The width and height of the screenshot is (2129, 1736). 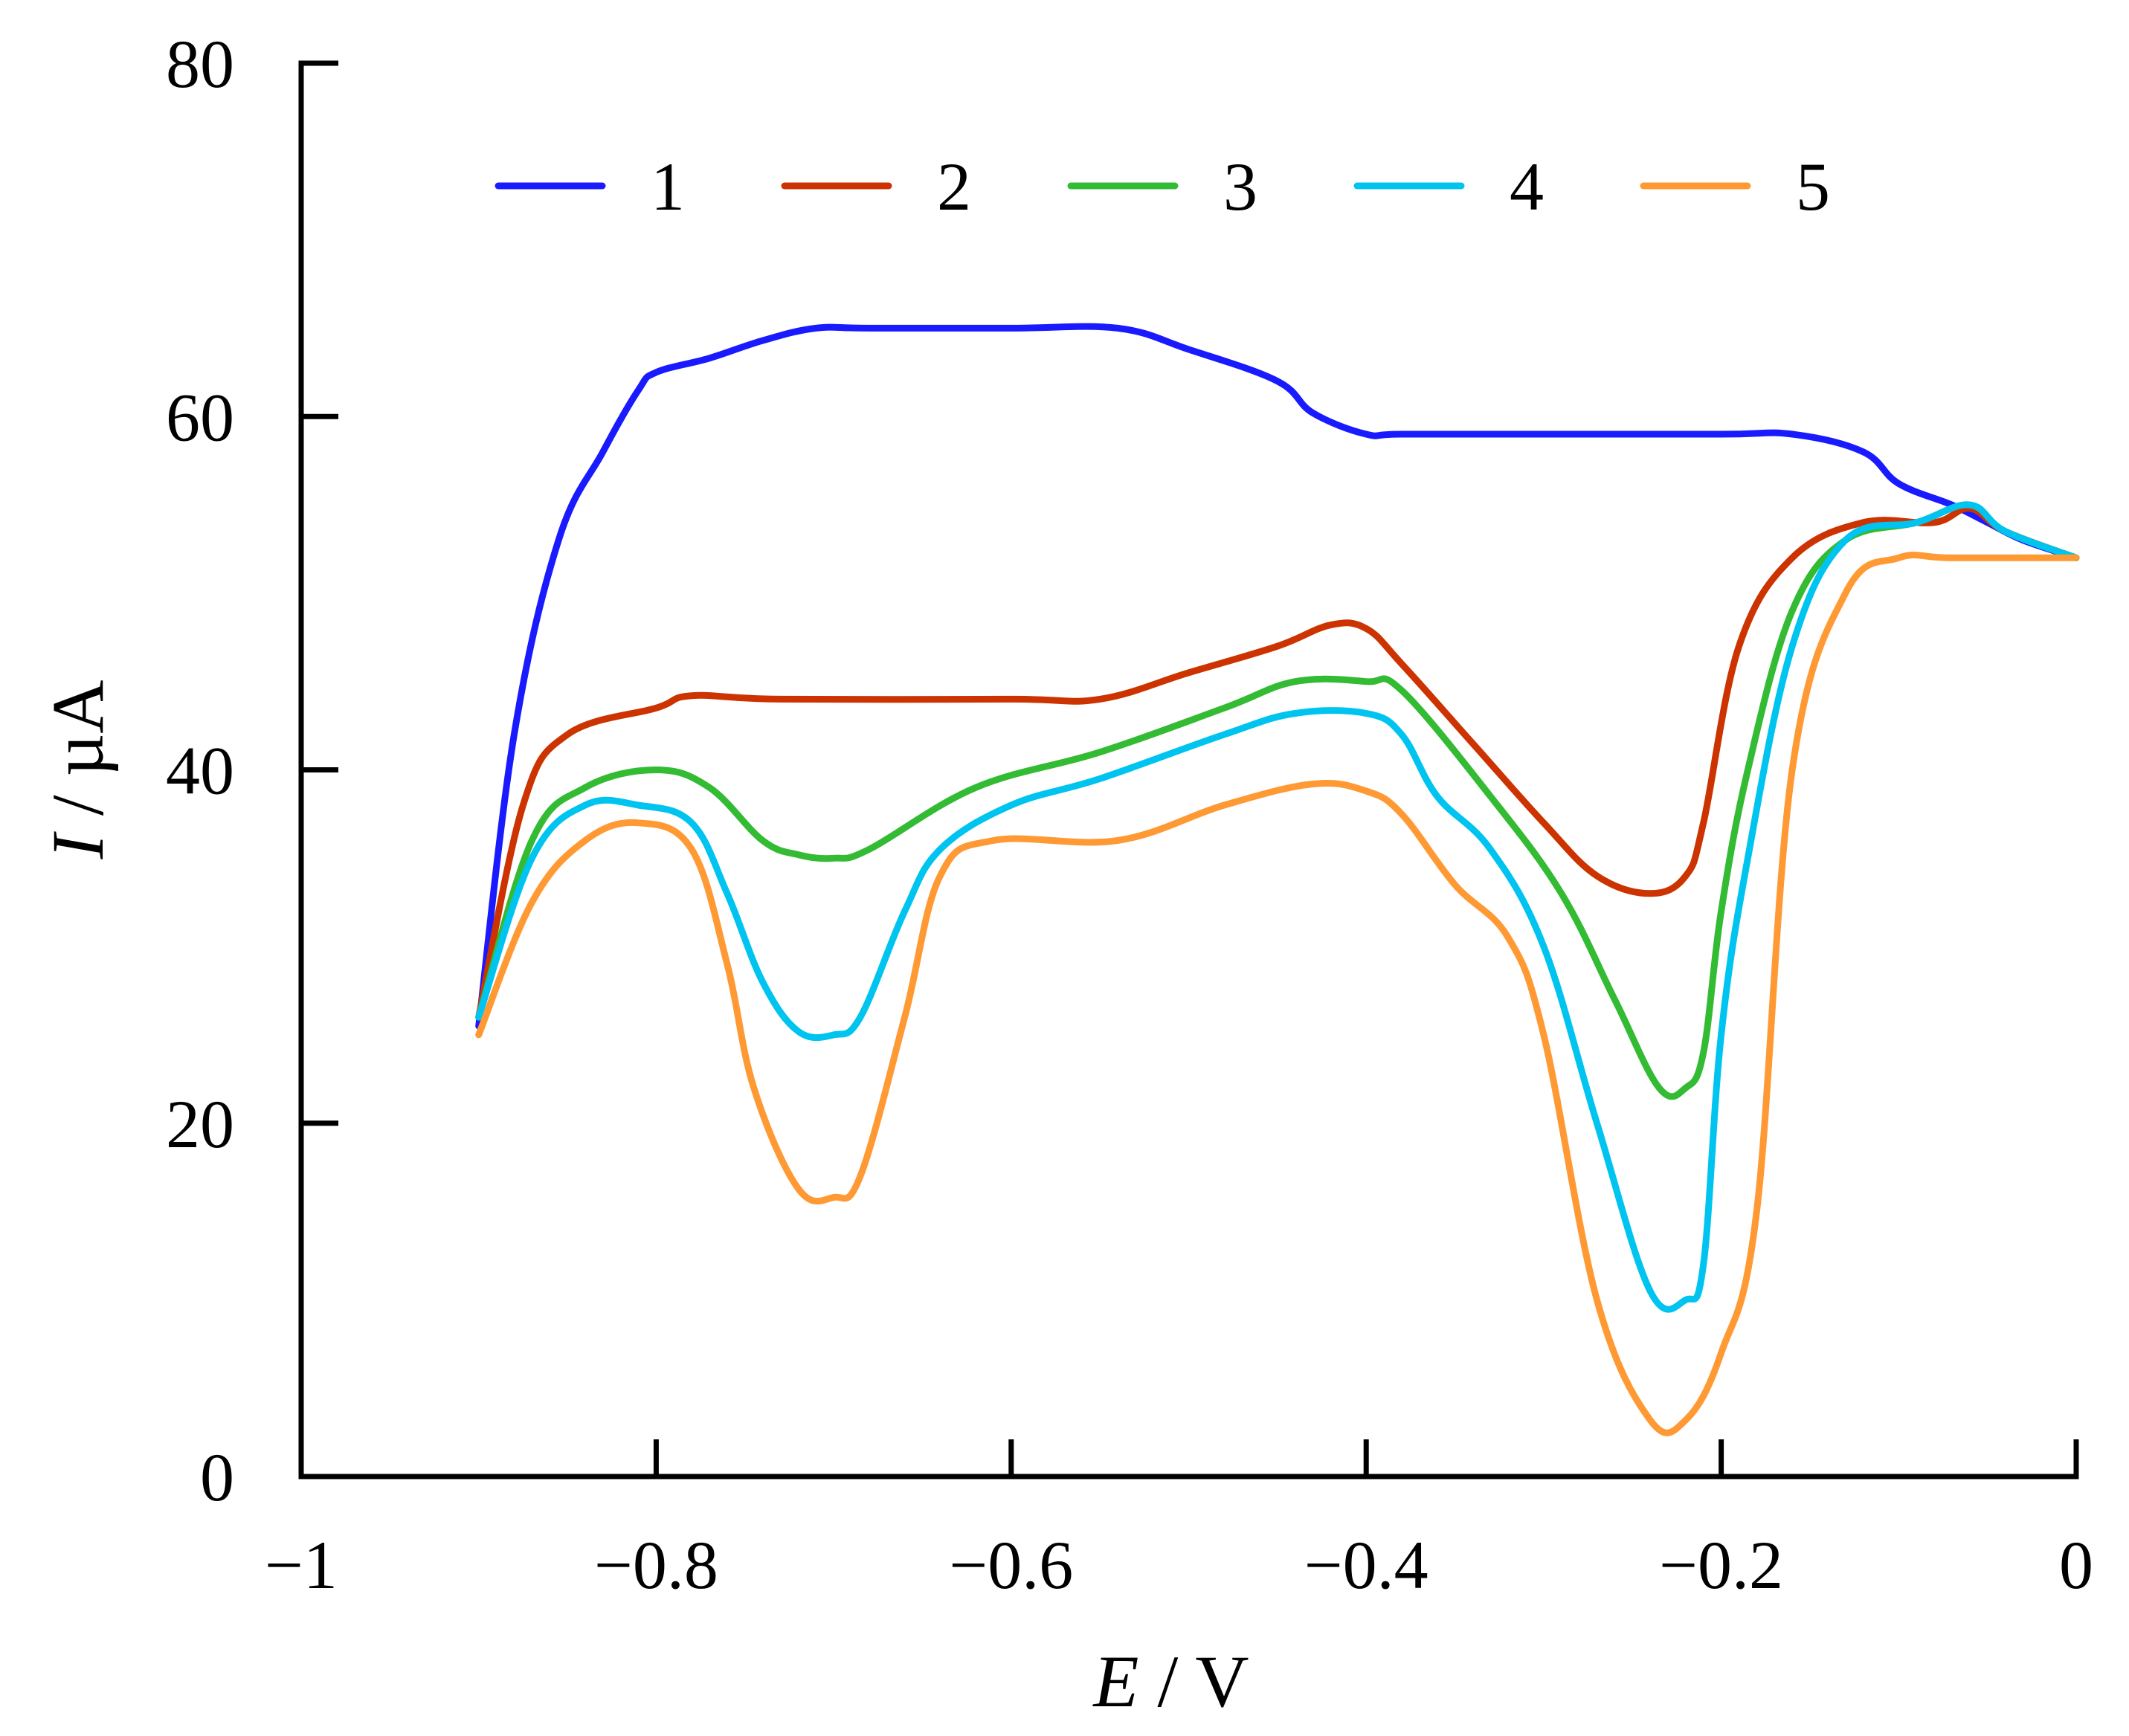 I want to click on x-tick-label: 0, so click(x=2076, y=1565).